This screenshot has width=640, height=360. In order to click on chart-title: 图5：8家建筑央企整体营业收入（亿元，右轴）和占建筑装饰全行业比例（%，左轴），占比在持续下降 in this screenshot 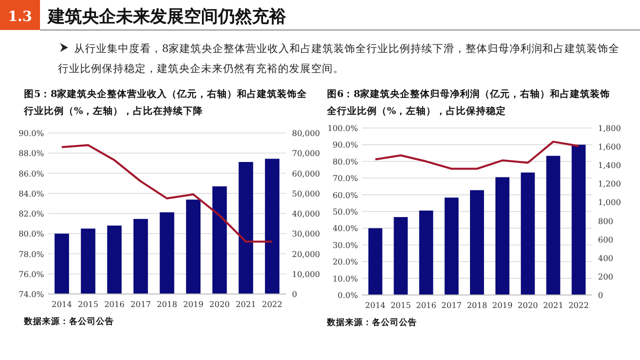, I will do `click(165, 102)`.